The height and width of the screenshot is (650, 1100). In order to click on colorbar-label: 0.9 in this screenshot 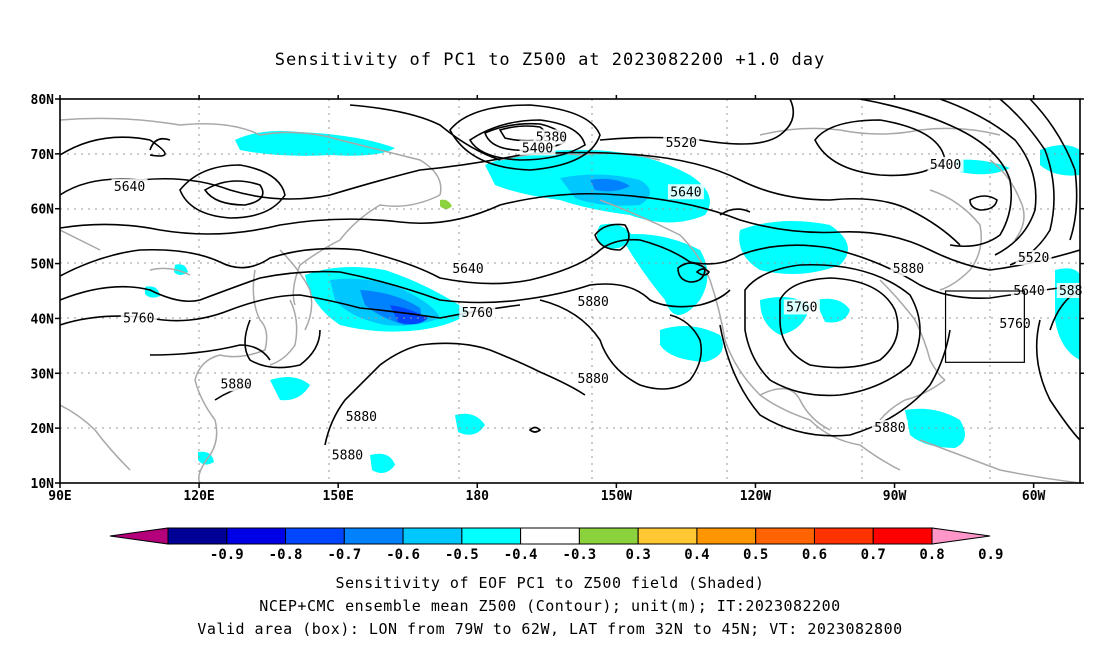, I will do `click(990, 555)`.